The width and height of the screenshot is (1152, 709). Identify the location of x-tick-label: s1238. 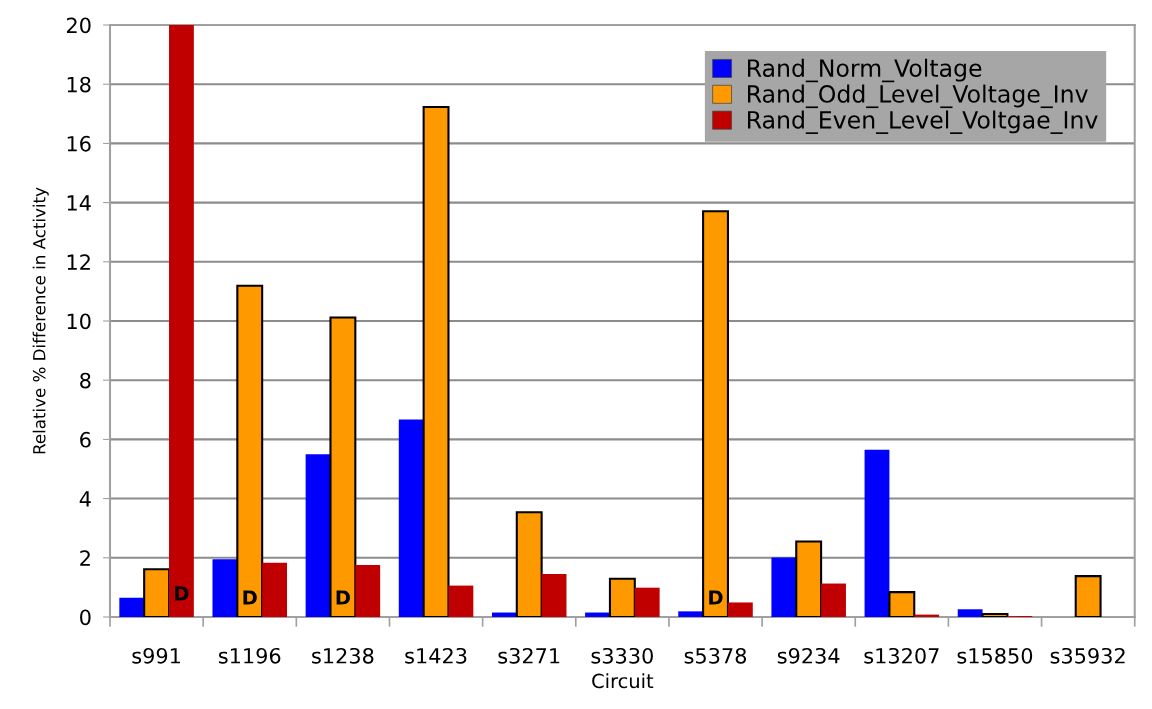
(343, 655).